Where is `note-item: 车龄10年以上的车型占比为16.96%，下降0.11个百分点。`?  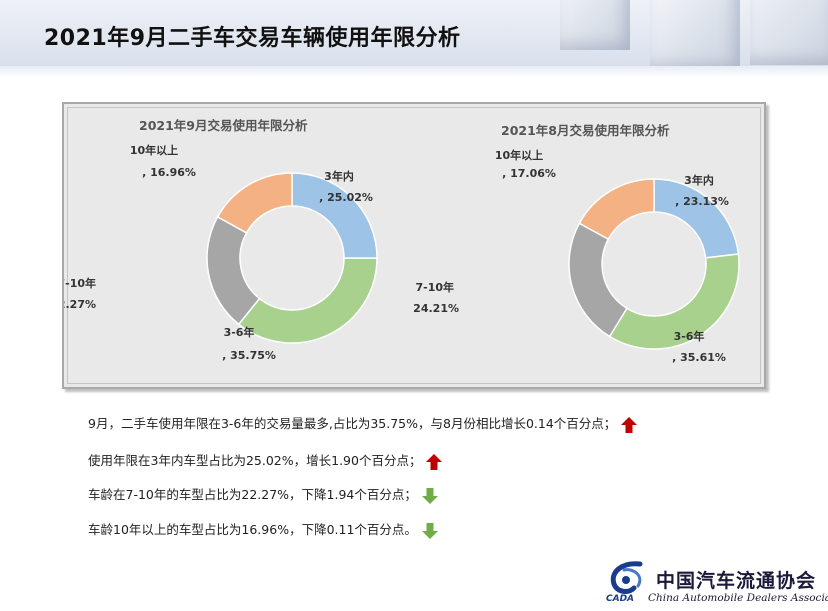
note-item: 车龄10年以上的车型占比为16.96%，下降0.11个百分点。 is located at coordinates (263, 529).